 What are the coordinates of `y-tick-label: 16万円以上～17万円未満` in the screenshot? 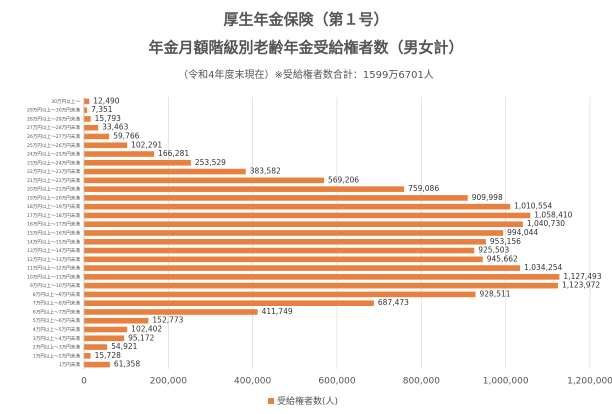 It's located at (53, 224).